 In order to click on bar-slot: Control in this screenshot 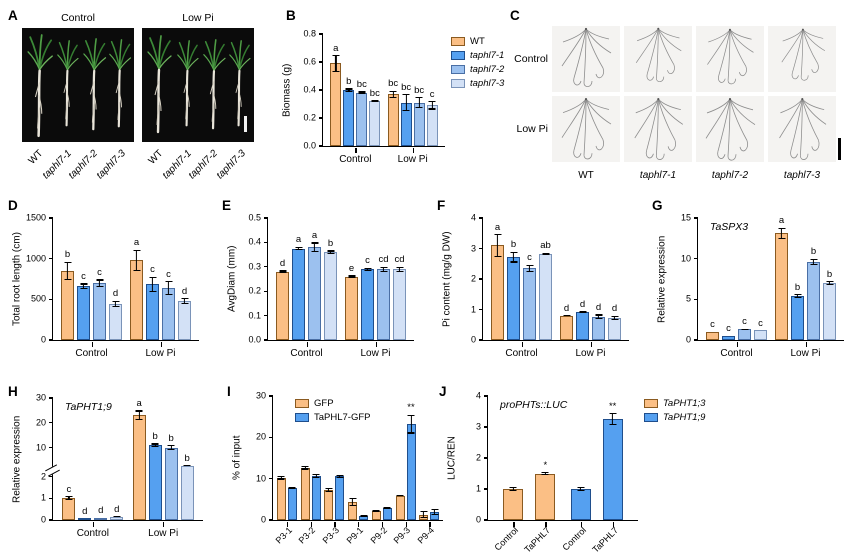, I will do `click(508, 474)`.